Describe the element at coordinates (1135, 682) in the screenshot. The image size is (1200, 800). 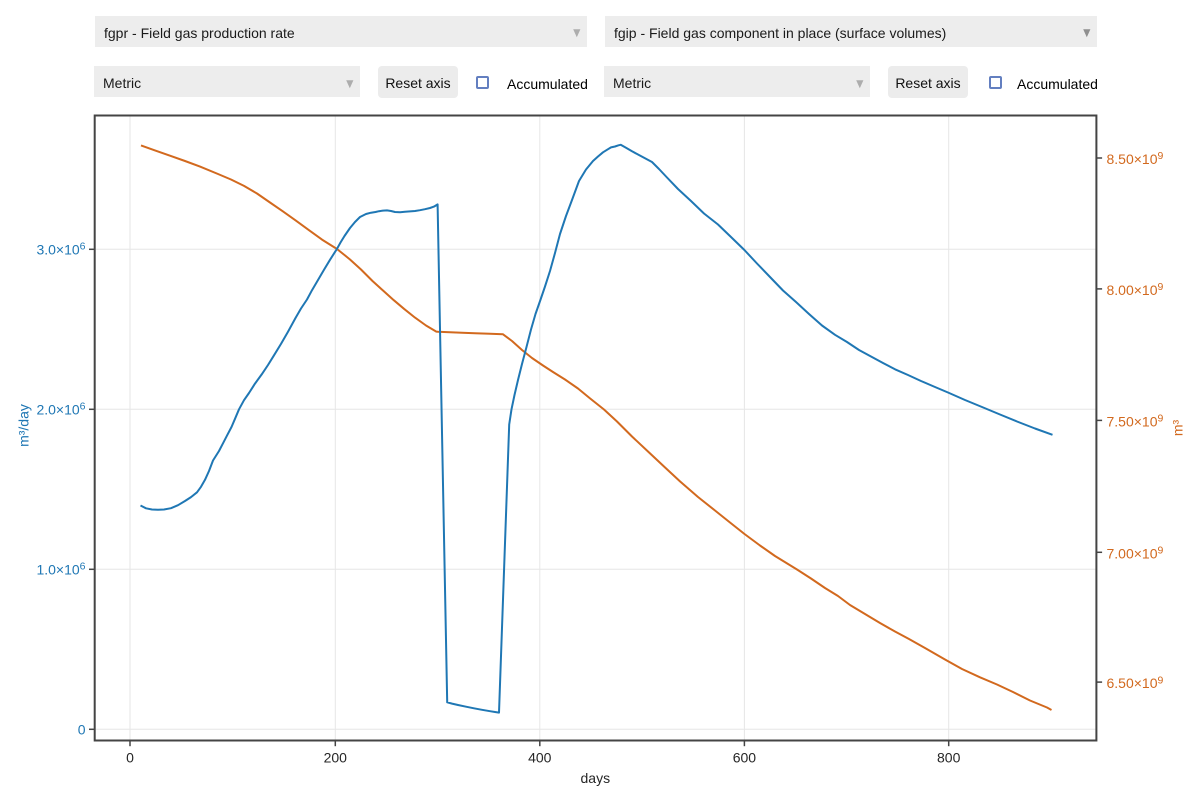
I see `svg-text: 6.50×10⁹` at that location.